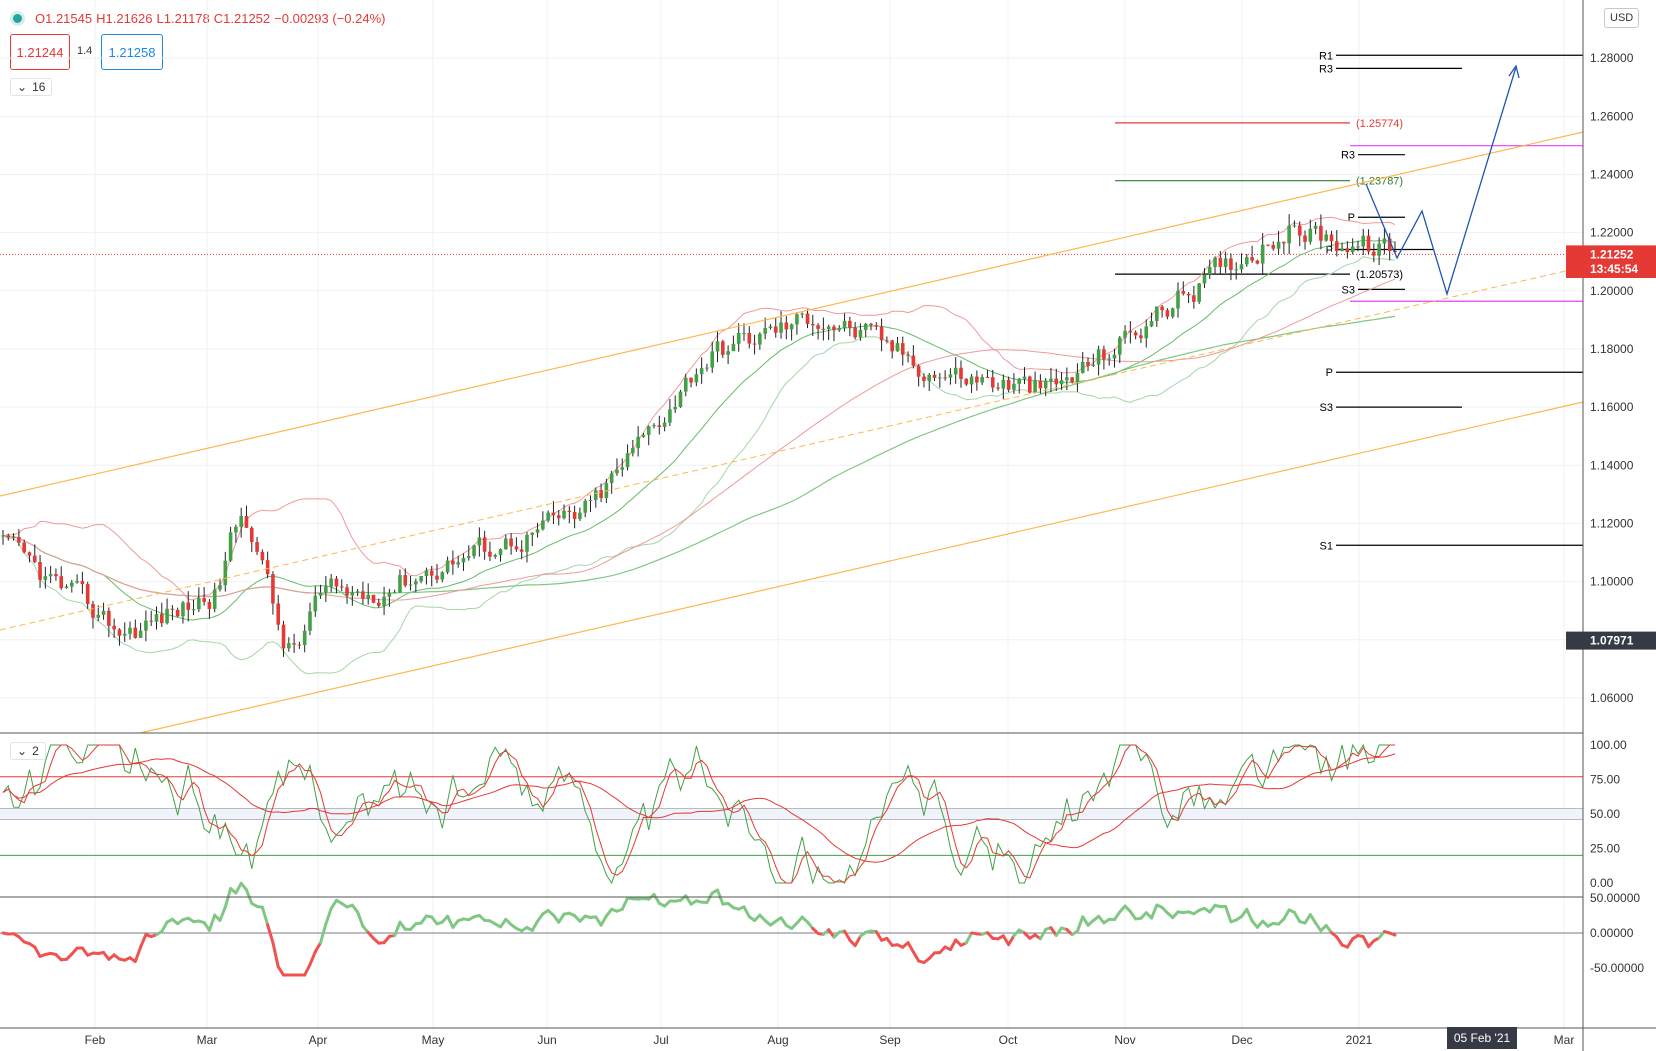 The image size is (1656, 1051). Describe the element at coordinates (132, 52) in the screenshot. I see `buy-button: 1.21258` at that location.